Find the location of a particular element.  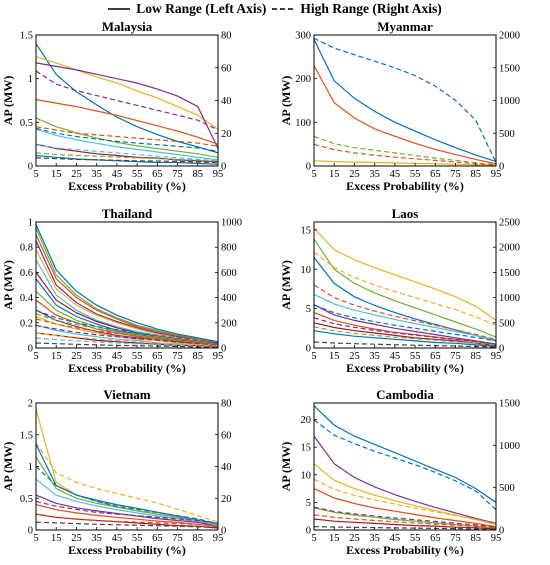

y-left-tick-label: 1.5 is located at coordinates (26, 36).